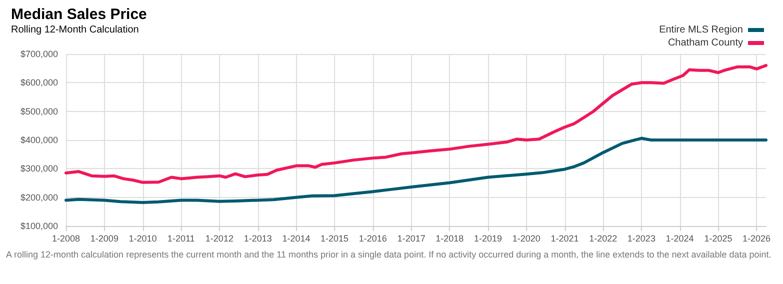  I want to click on y-tick-label: $300,000, so click(39, 169).